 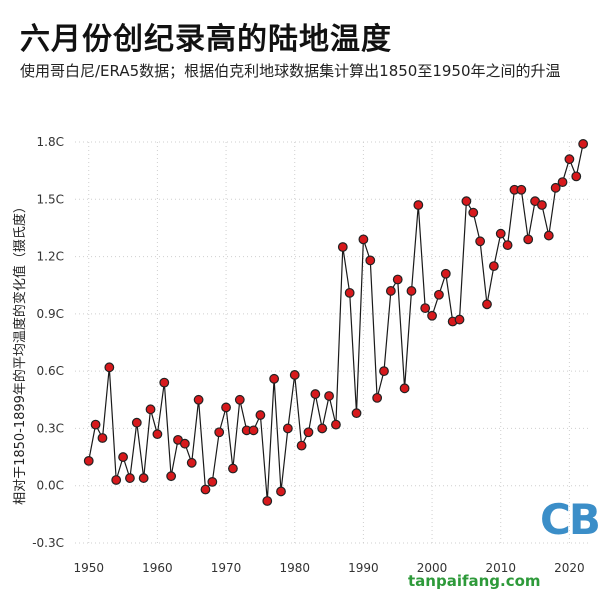 I want to click on chart-title: 六月份创纪录高的陆地温度, so click(x=206, y=39).